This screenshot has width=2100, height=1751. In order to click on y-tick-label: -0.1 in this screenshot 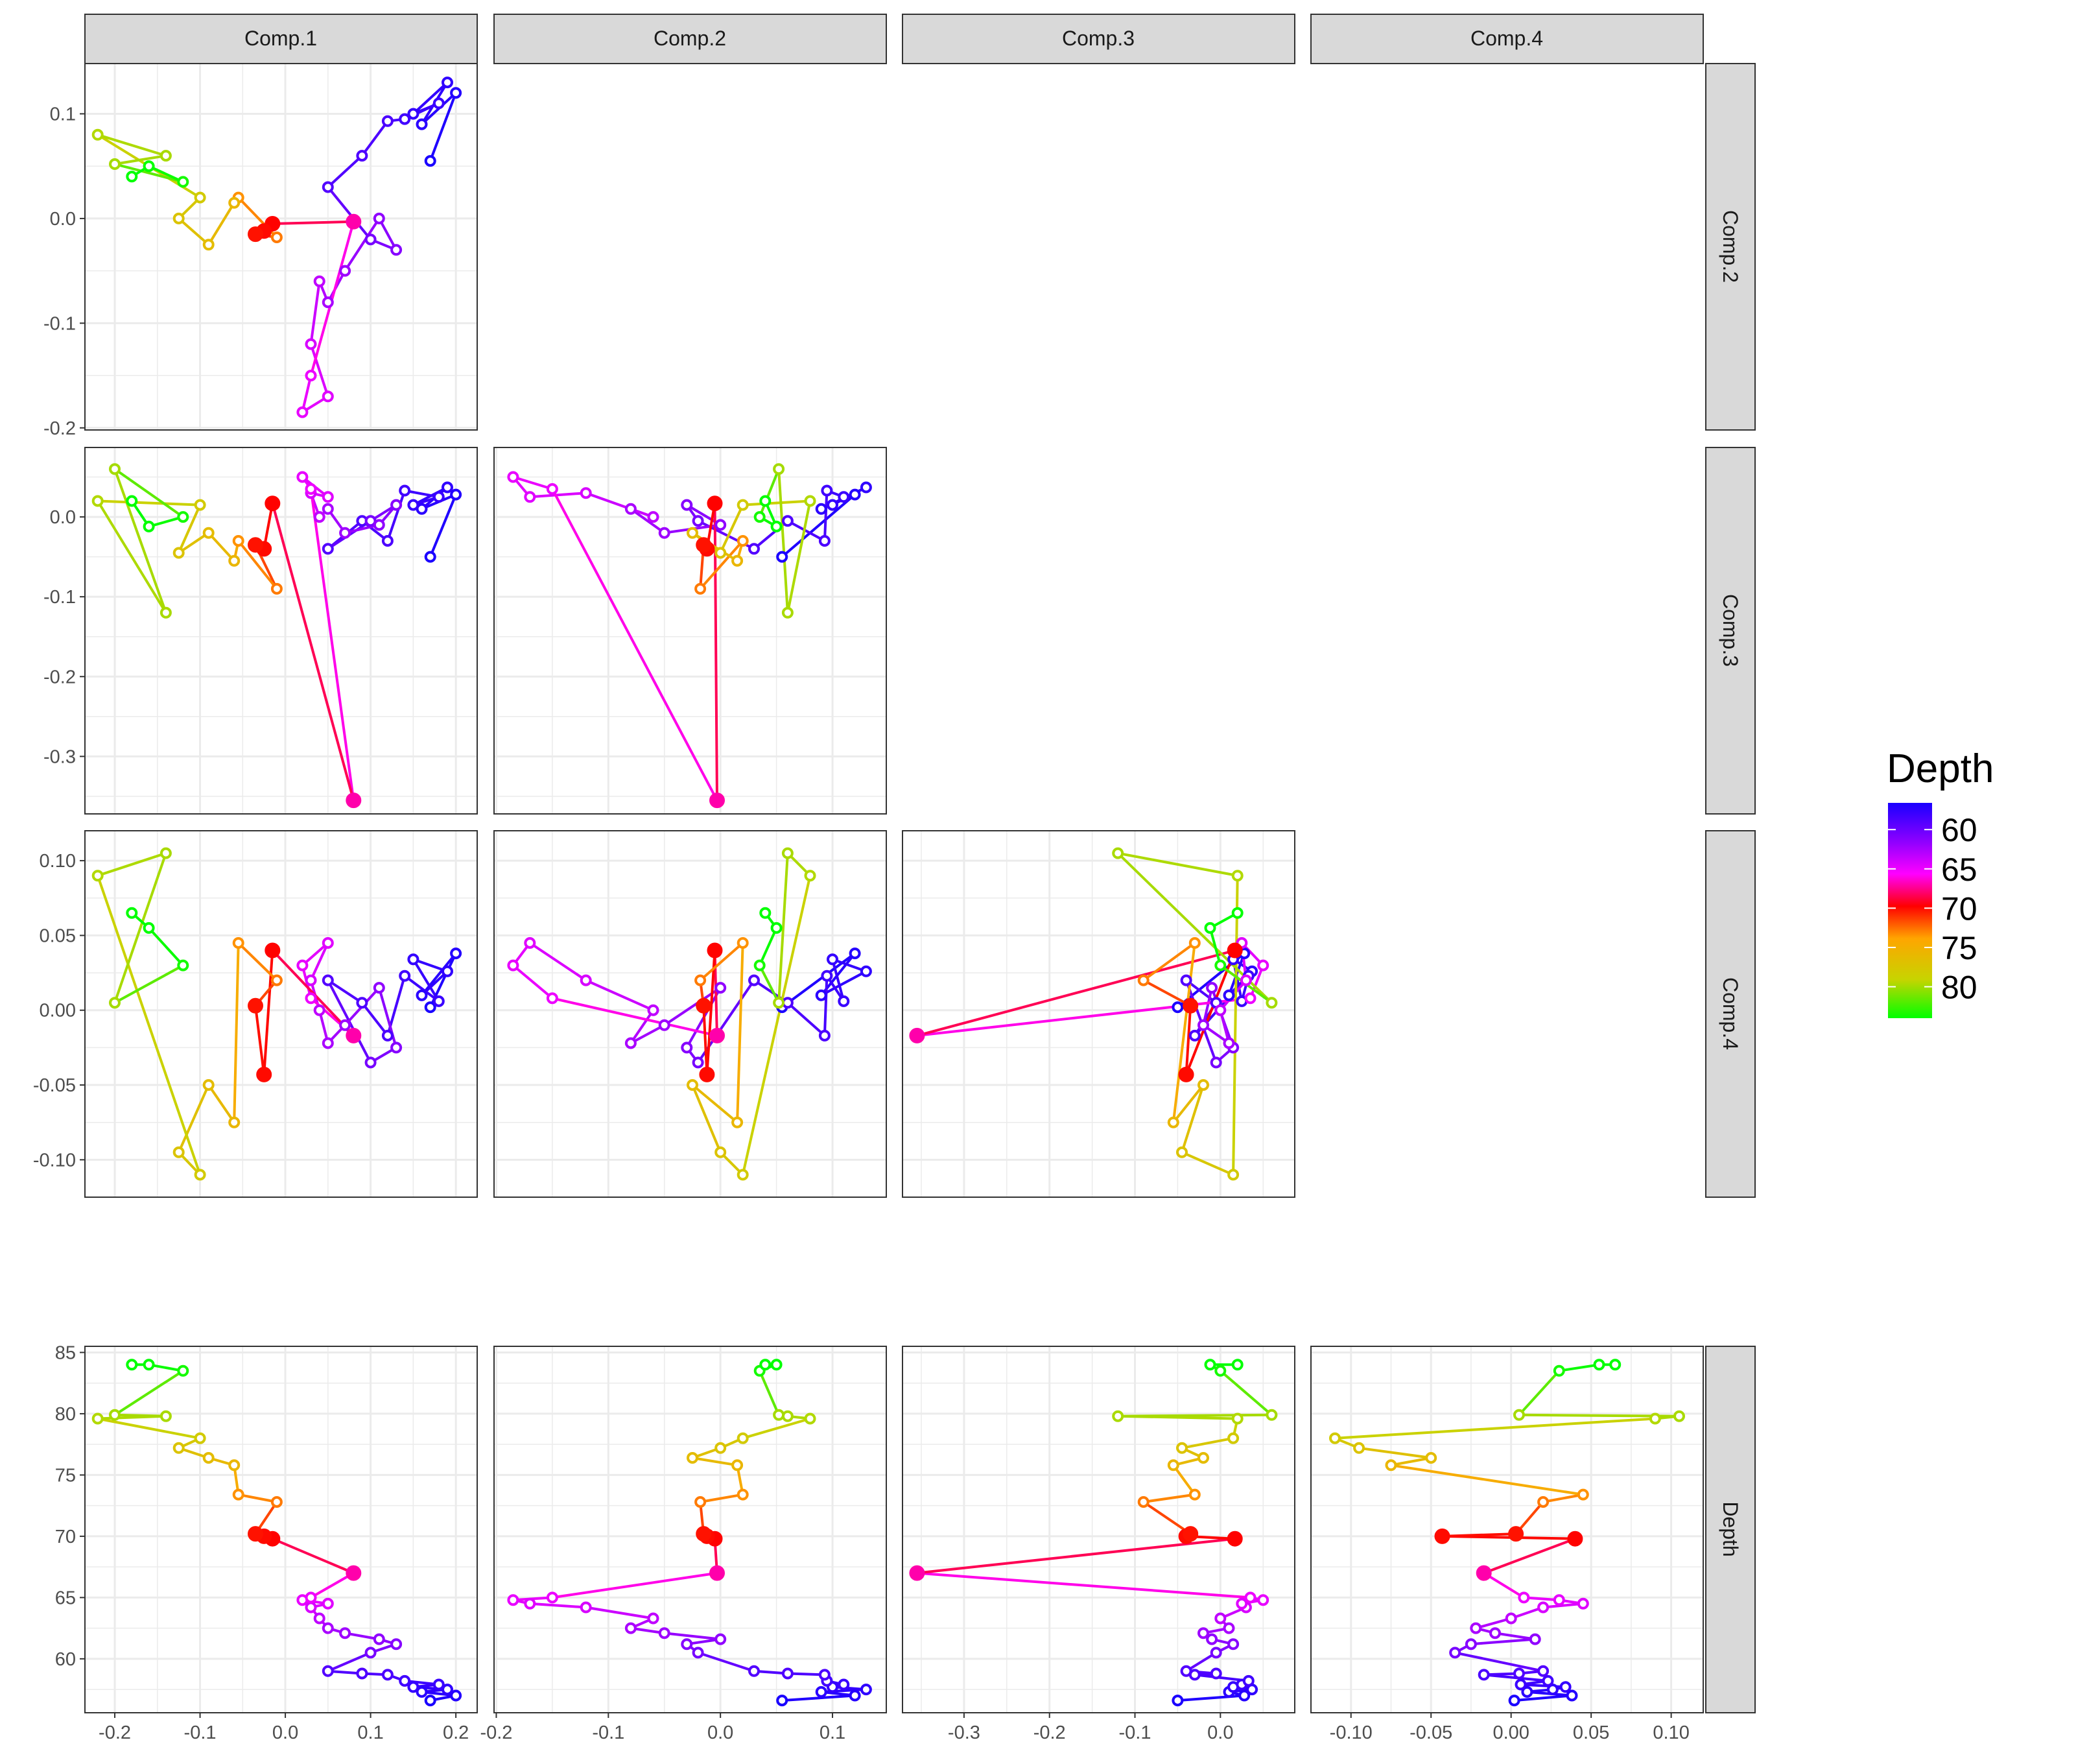, I will do `click(60, 597)`.